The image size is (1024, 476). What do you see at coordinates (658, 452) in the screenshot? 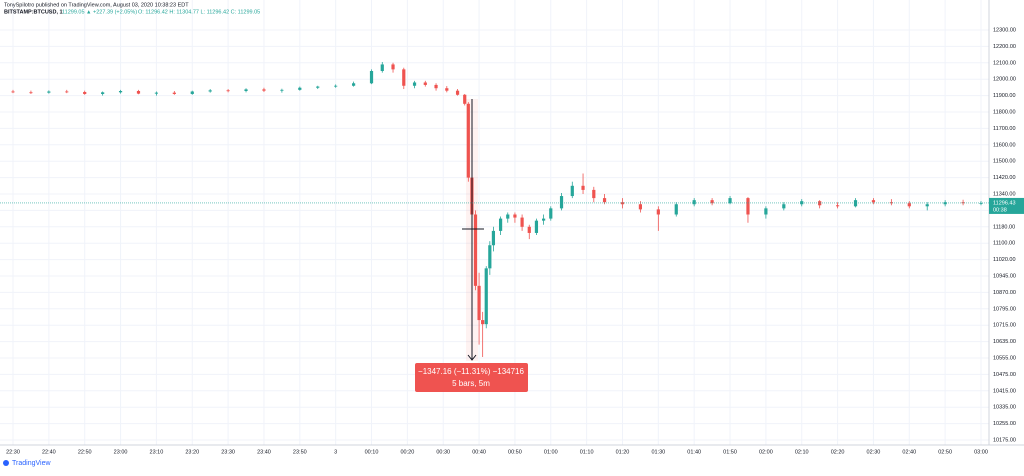
I see `x-tick-label: 01:30` at bounding box center [658, 452].